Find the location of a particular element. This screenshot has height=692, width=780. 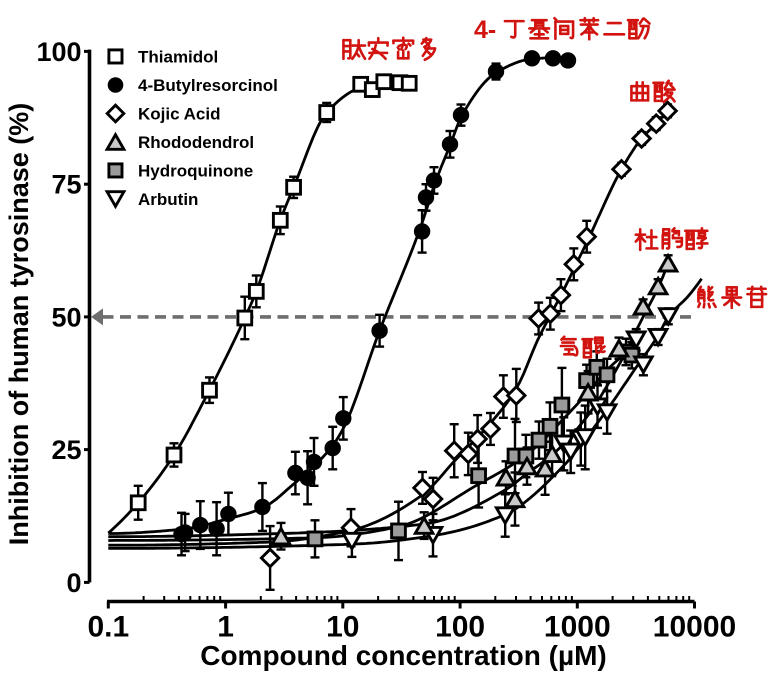

svg-text: Thiamidol is located at coordinates (178, 57).